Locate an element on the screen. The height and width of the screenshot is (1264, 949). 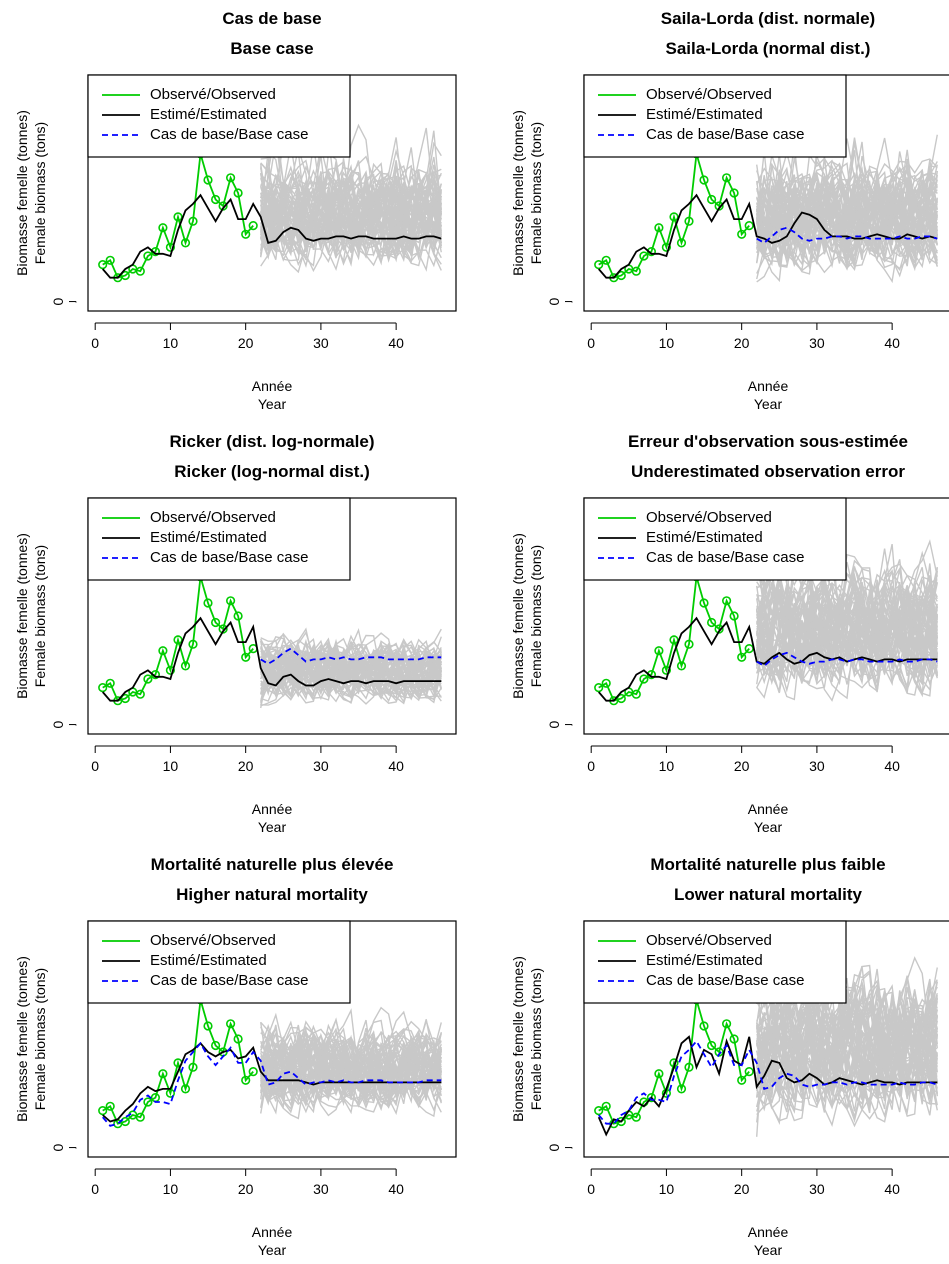
x-tick-label: 10 is located at coordinates (171, 1189).